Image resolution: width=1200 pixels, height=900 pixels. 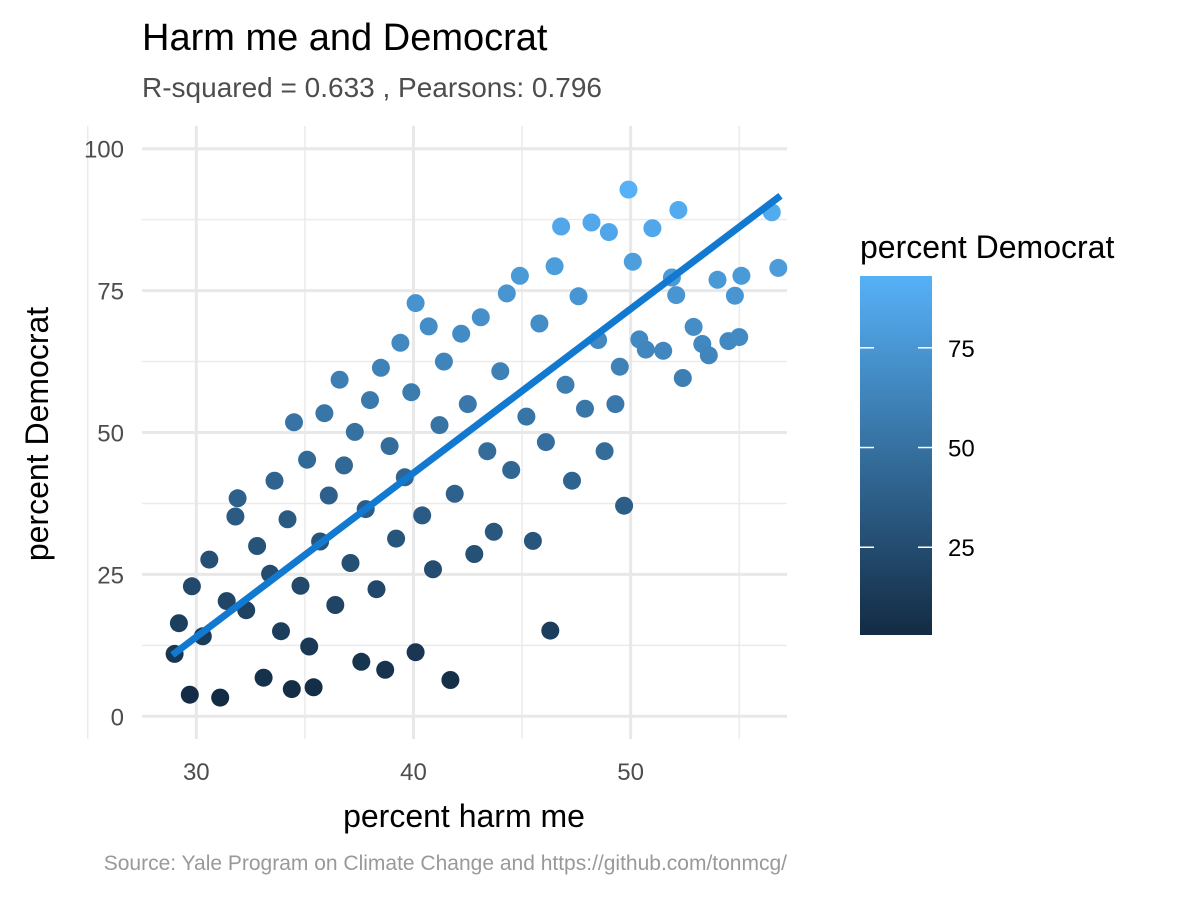 What do you see at coordinates (110, 292) in the screenshot?
I see `y-tick-label: 75` at bounding box center [110, 292].